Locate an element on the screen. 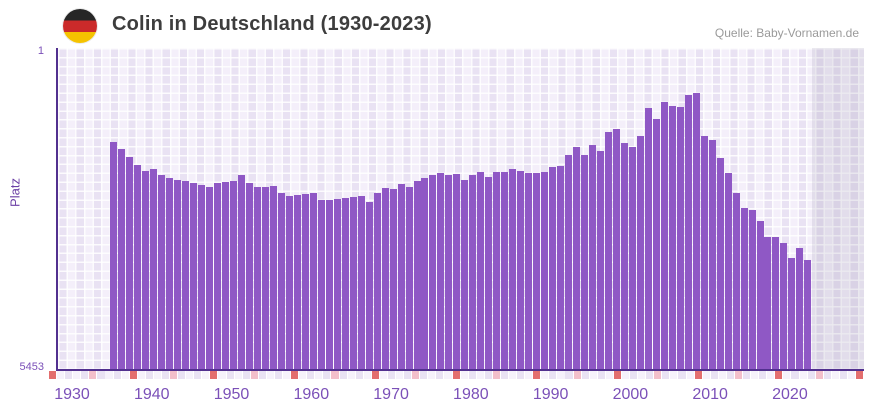 Image resolution: width=873 pixels, height=412 pixels. bar-1939 is located at coordinates (146, 270).